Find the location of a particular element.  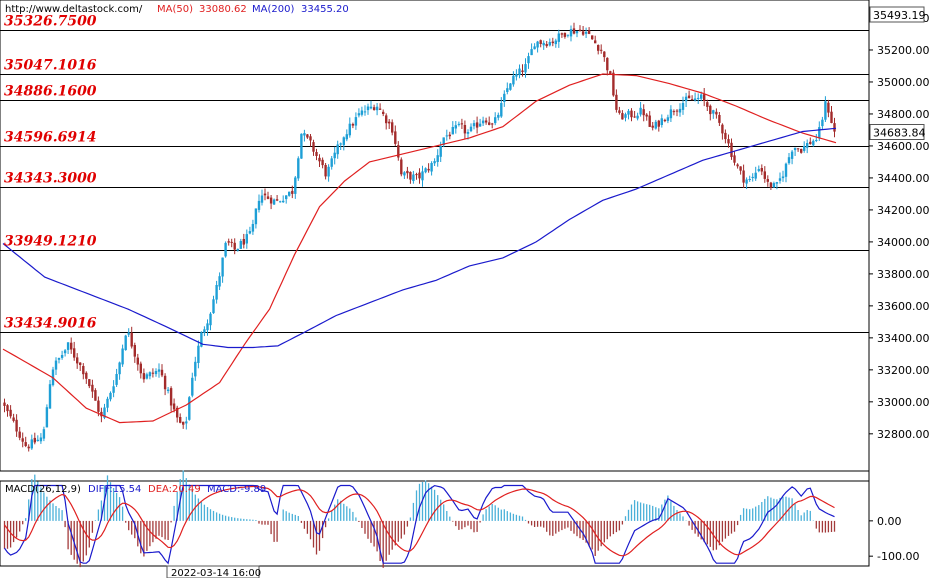

y-tick-label: 33200.00 is located at coordinates (903, 370).